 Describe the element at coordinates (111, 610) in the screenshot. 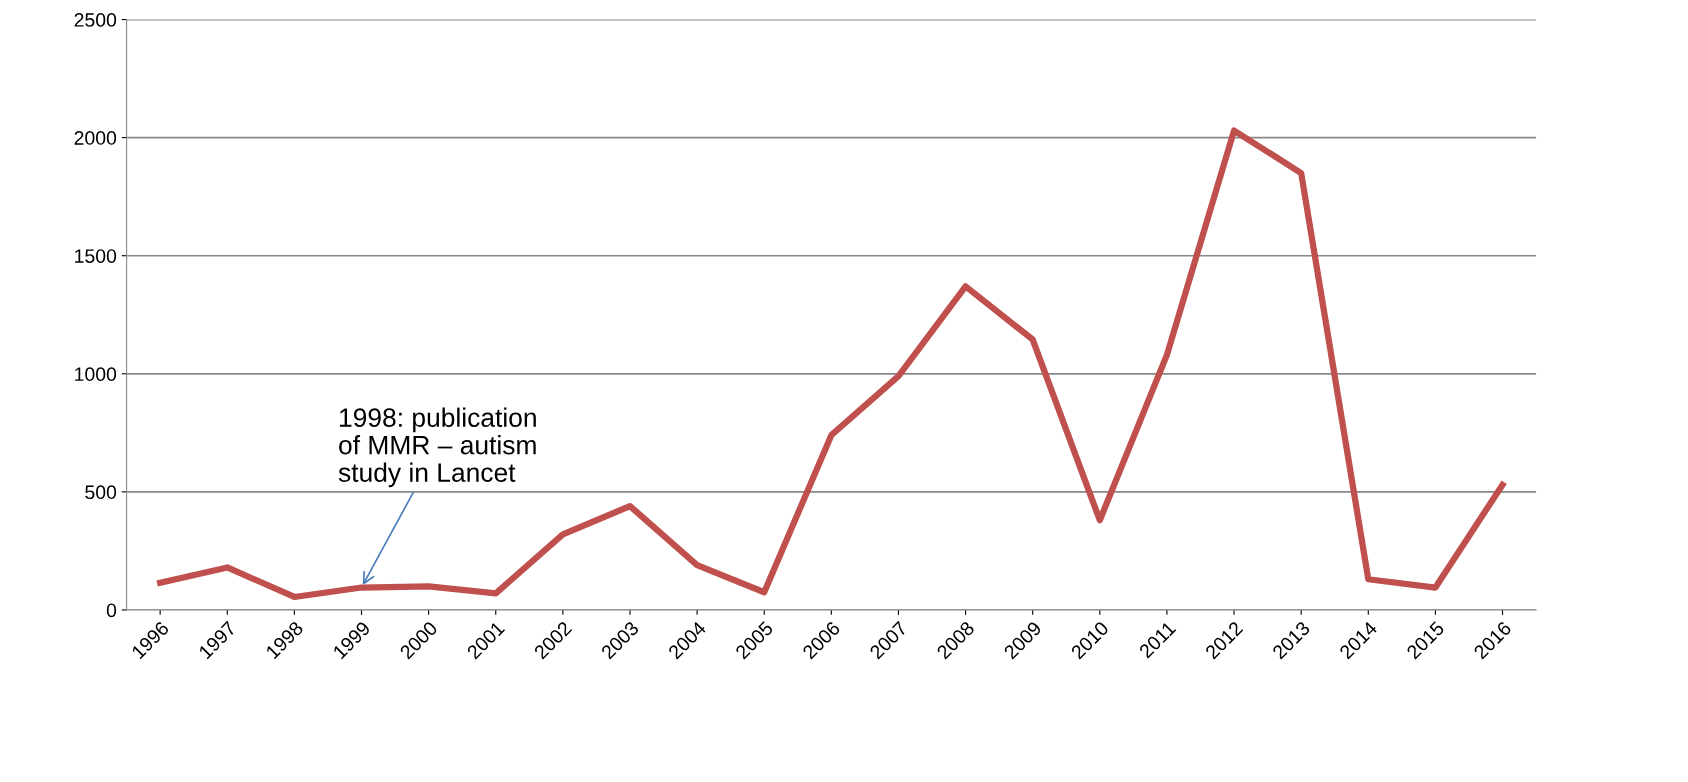

I see `y-tick-label: 0` at that location.